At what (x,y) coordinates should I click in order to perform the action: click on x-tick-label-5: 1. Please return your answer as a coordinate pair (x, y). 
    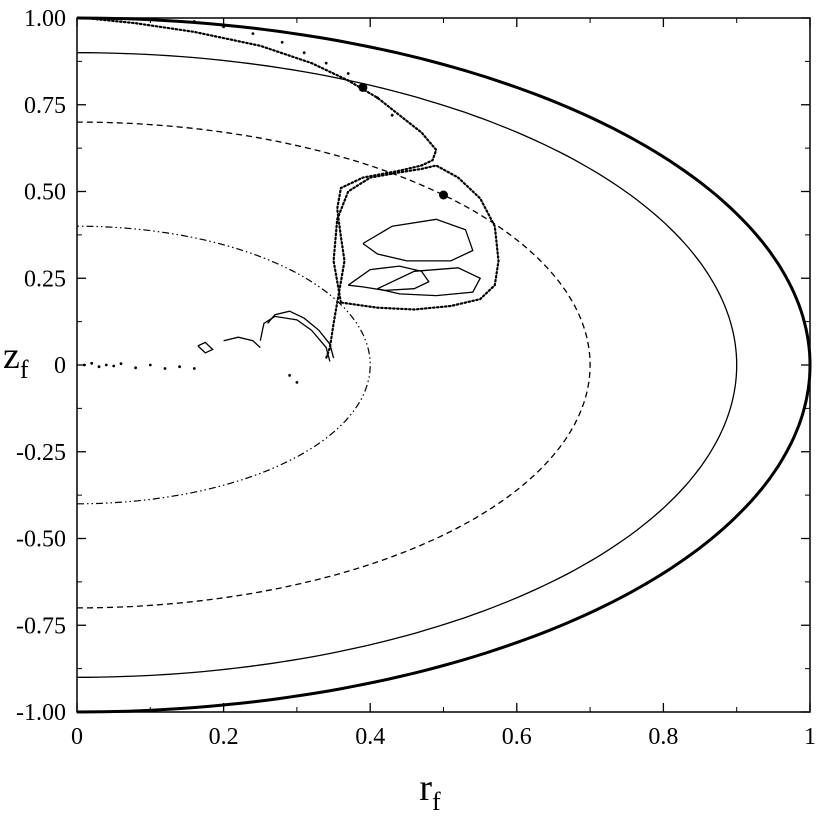
    Looking at the image, I should click on (810, 737).